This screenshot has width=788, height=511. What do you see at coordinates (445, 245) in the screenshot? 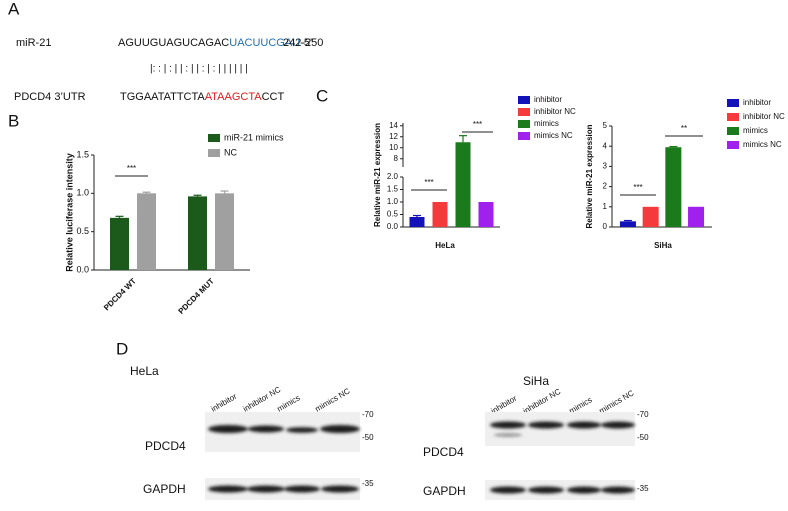
I see `x-axis-label: HeLa` at bounding box center [445, 245].